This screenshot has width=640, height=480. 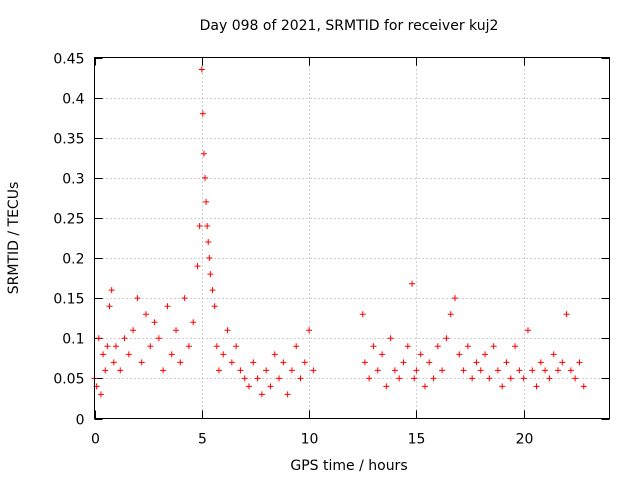 I want to click on y-tick-label: 0.2, so click(x=73, y=260).